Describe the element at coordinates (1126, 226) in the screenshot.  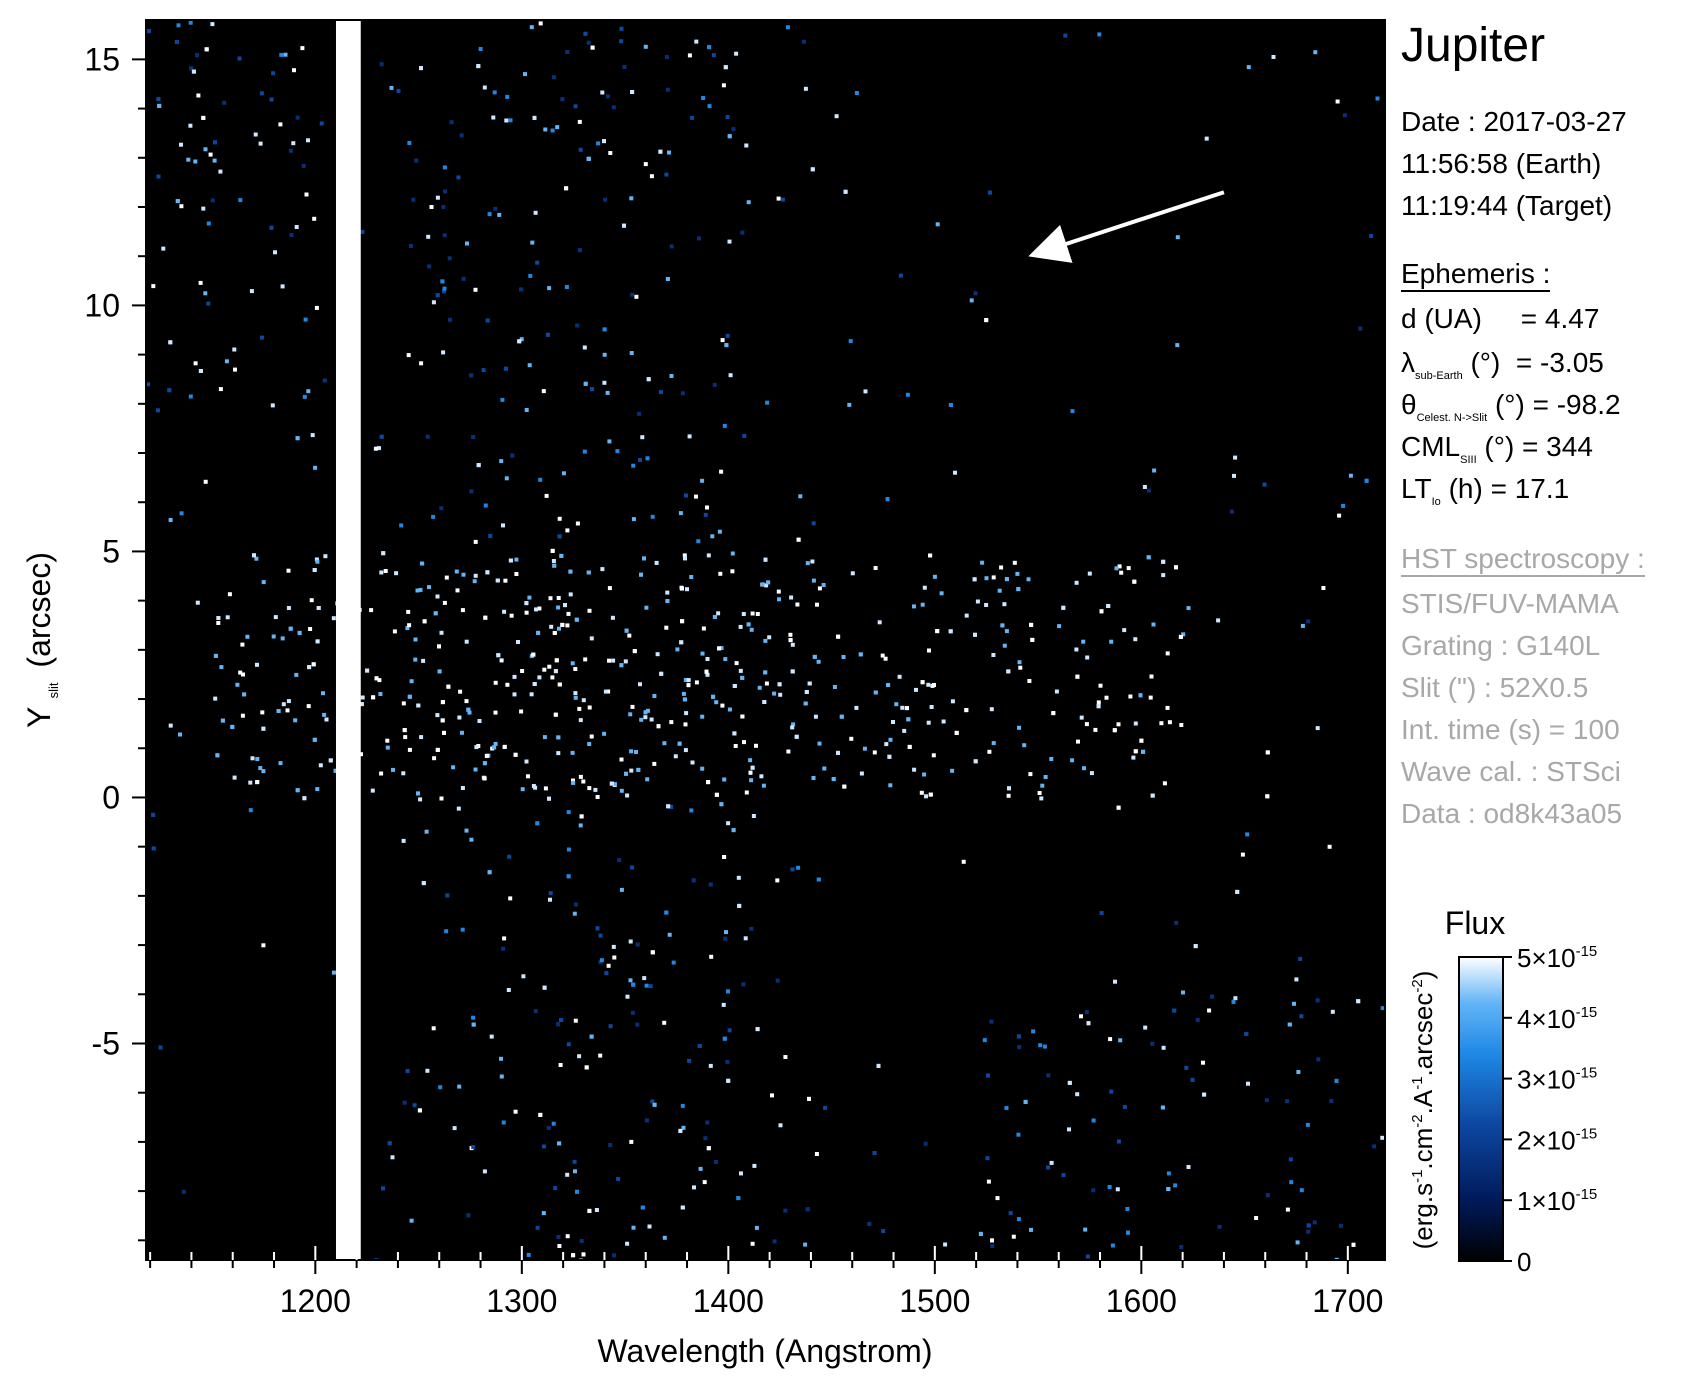
I see `annotation-arrow` at that location.